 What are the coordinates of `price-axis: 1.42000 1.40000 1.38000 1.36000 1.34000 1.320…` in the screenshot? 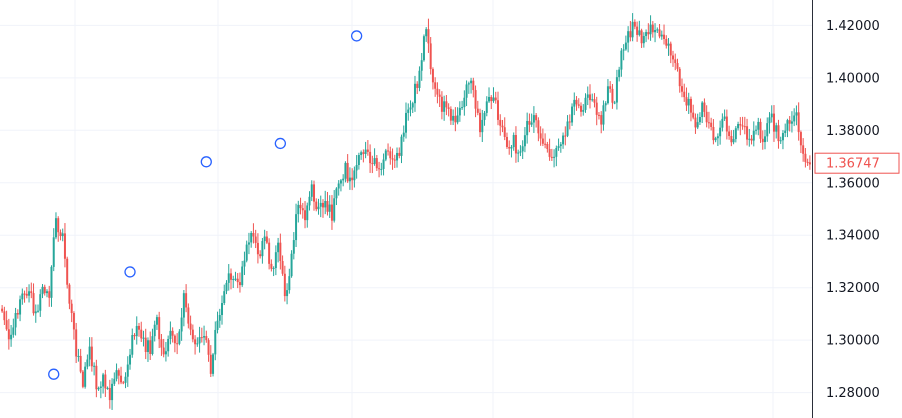 It's located at (846, 209).